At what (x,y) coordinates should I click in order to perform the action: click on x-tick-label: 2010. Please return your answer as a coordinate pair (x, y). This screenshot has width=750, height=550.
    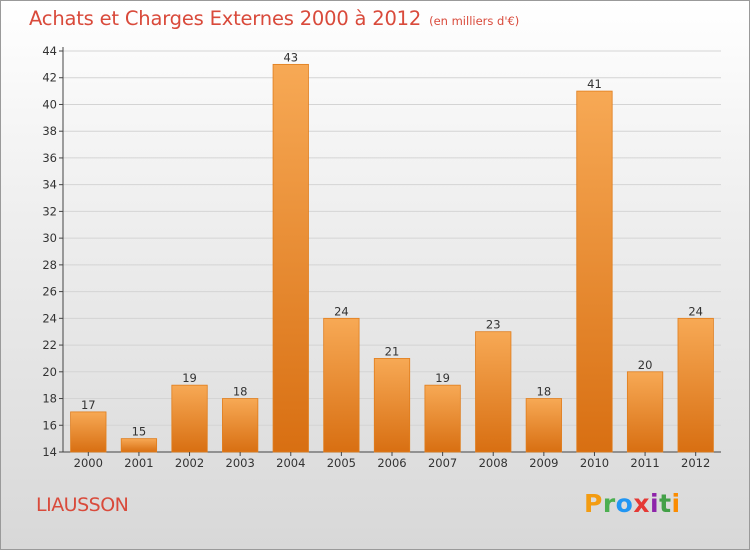
    Looking at the image, I should click on (594, 463).